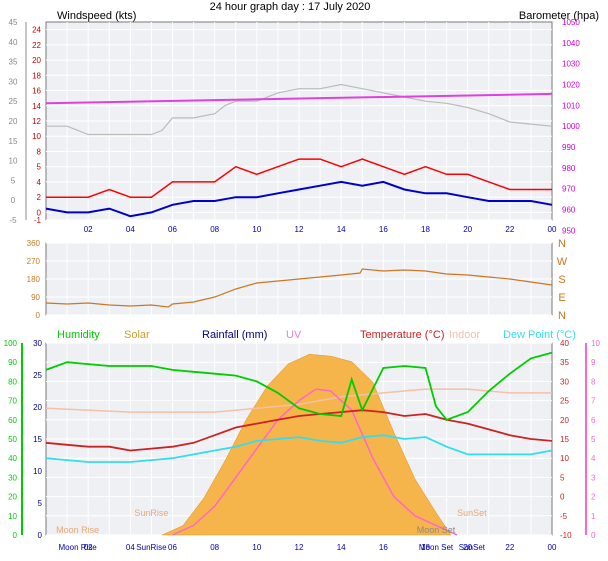  I want to click on uv-axis-tick-label: 9, so click(593, 362).